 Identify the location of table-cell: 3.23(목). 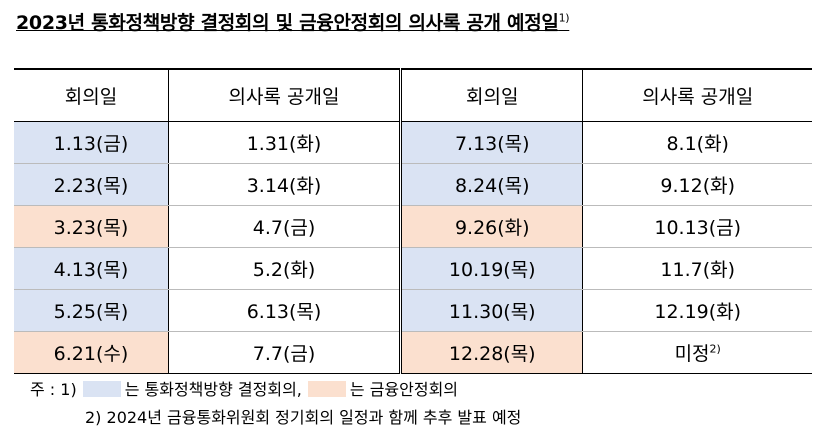
(91, 226).